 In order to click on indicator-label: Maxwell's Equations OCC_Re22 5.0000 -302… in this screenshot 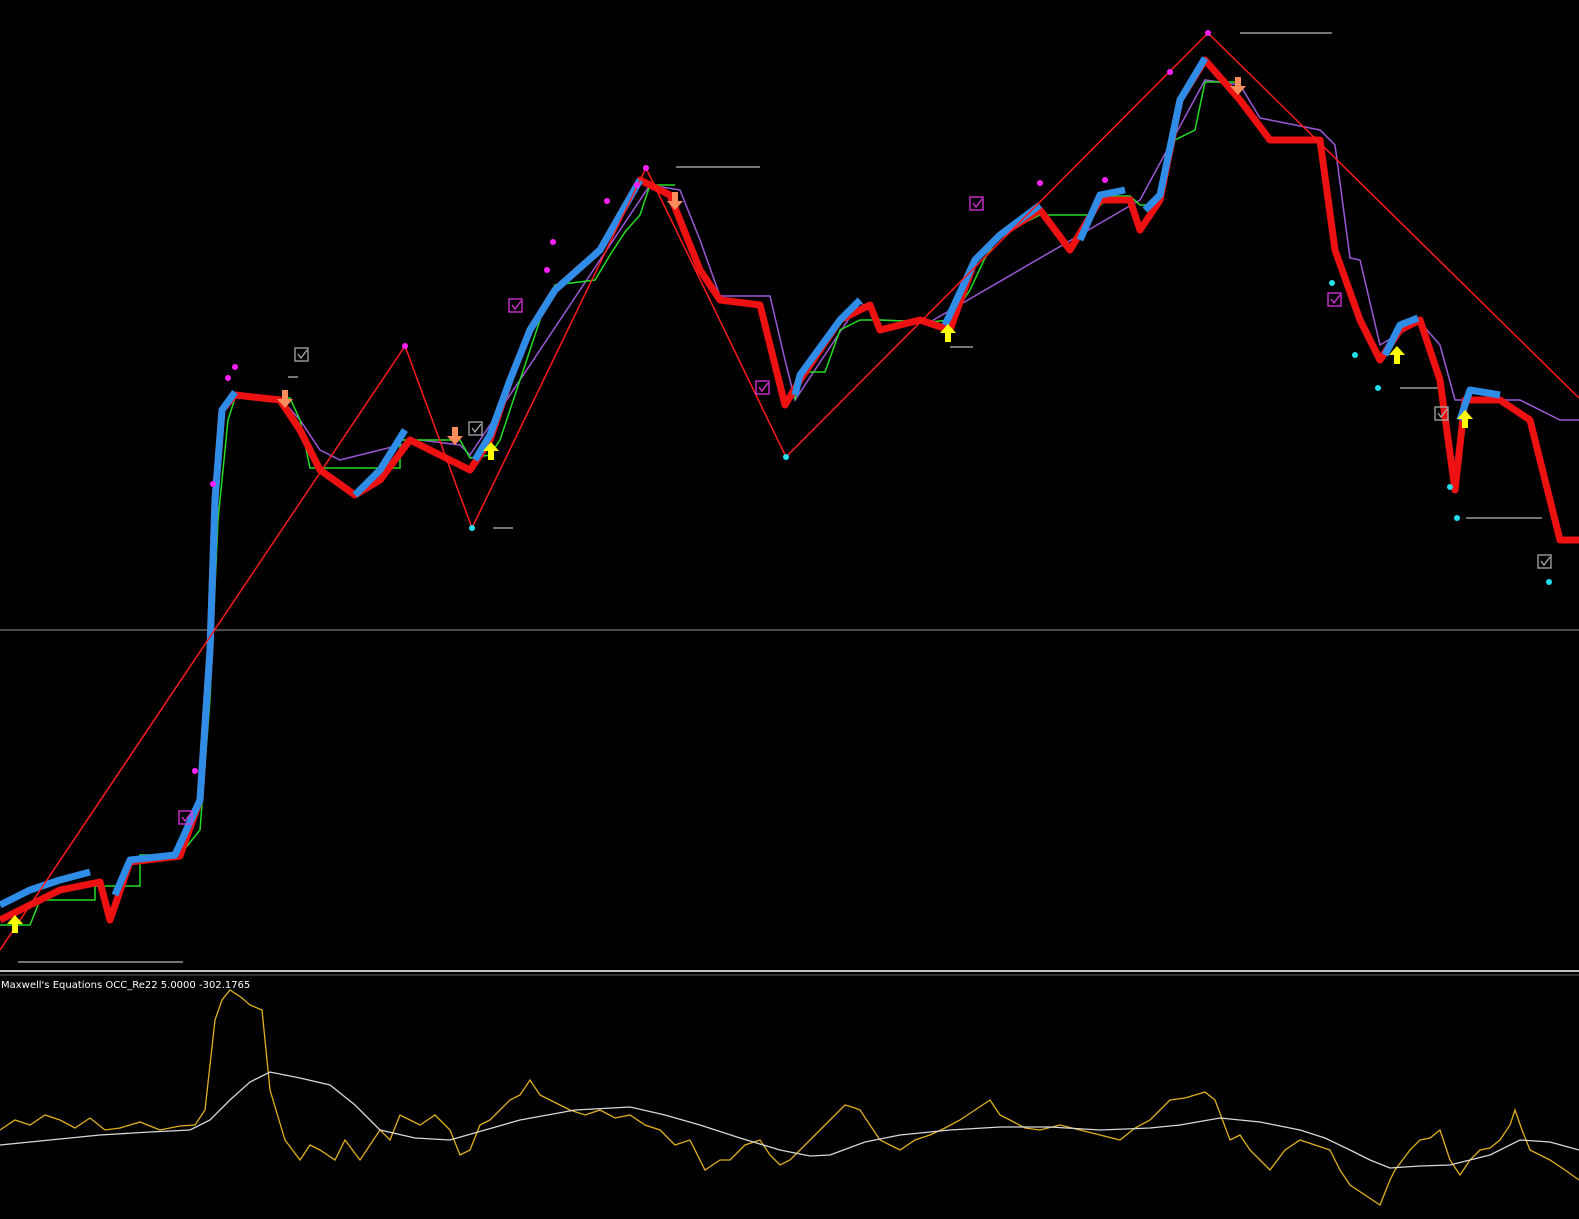, I will do `click(125, 985)`.